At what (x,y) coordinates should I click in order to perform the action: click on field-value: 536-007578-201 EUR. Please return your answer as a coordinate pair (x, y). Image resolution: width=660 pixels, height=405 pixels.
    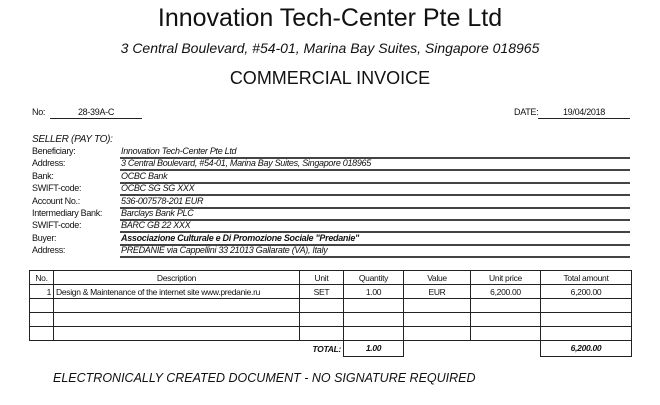
    Looking at the image, I should click on (375, 202).